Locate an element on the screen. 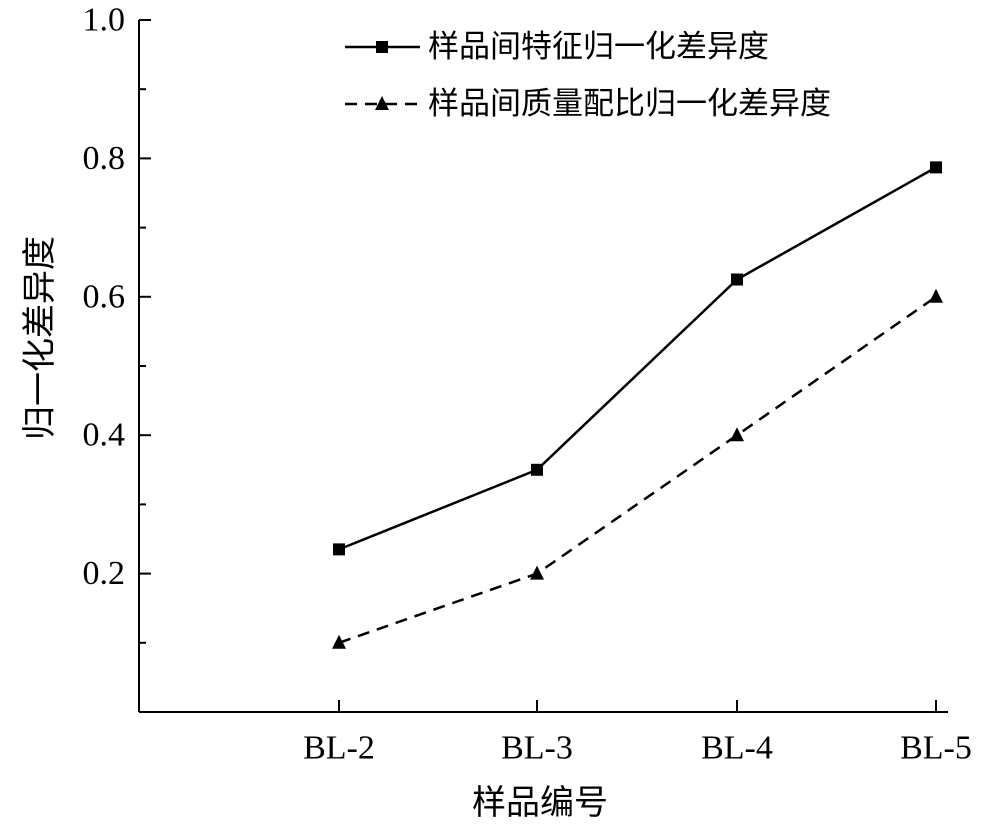  legend-marker-square is located at coordinates (382, 47).